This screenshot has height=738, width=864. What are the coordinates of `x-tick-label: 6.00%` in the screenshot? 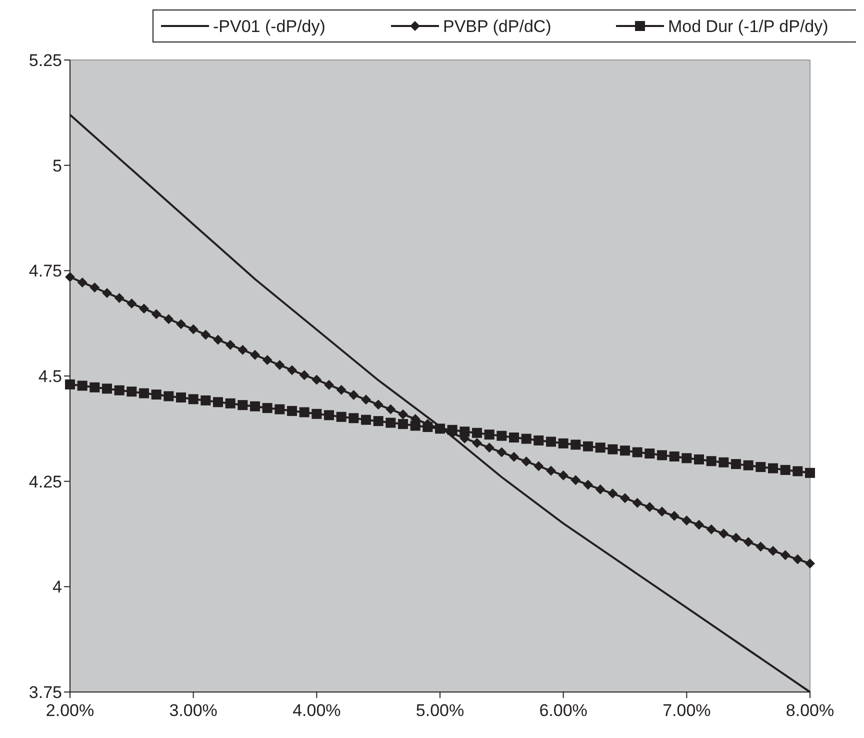 It's located at (563, 710).